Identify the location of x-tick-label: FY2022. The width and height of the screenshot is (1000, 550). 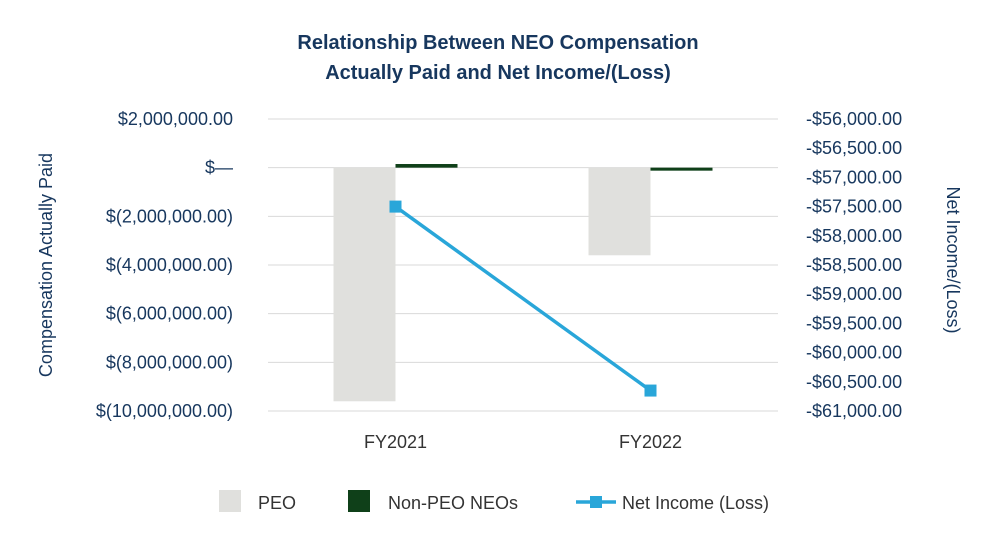
(650, 442).